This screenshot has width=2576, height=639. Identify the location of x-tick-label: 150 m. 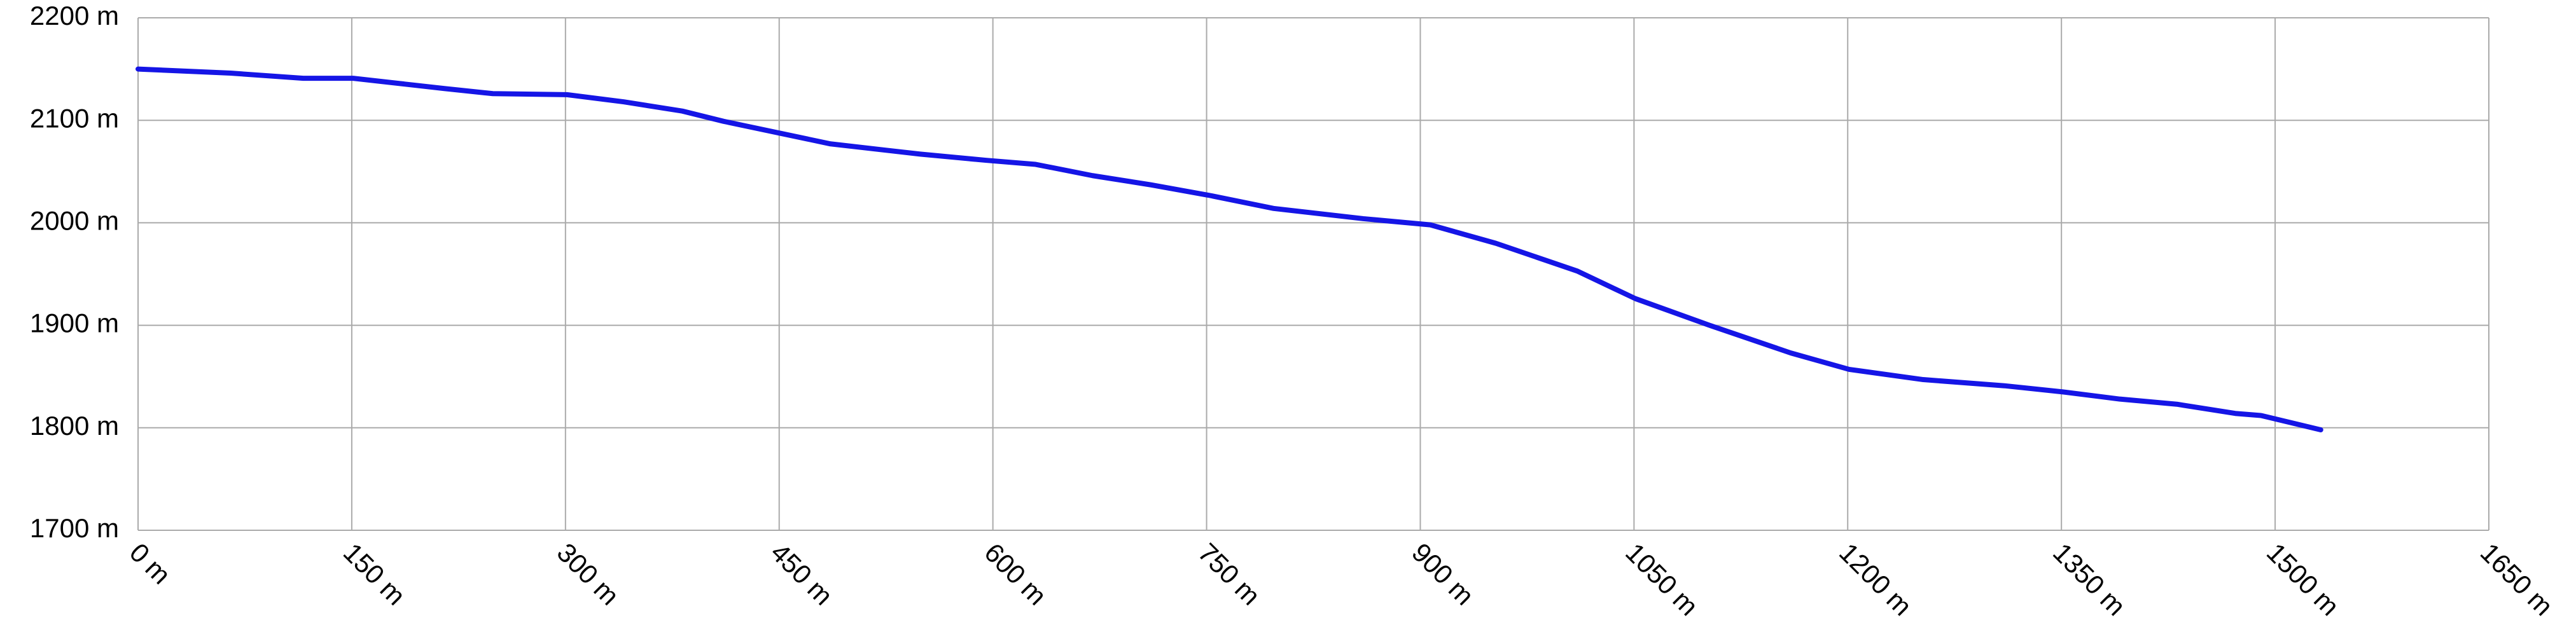
(375, 574).